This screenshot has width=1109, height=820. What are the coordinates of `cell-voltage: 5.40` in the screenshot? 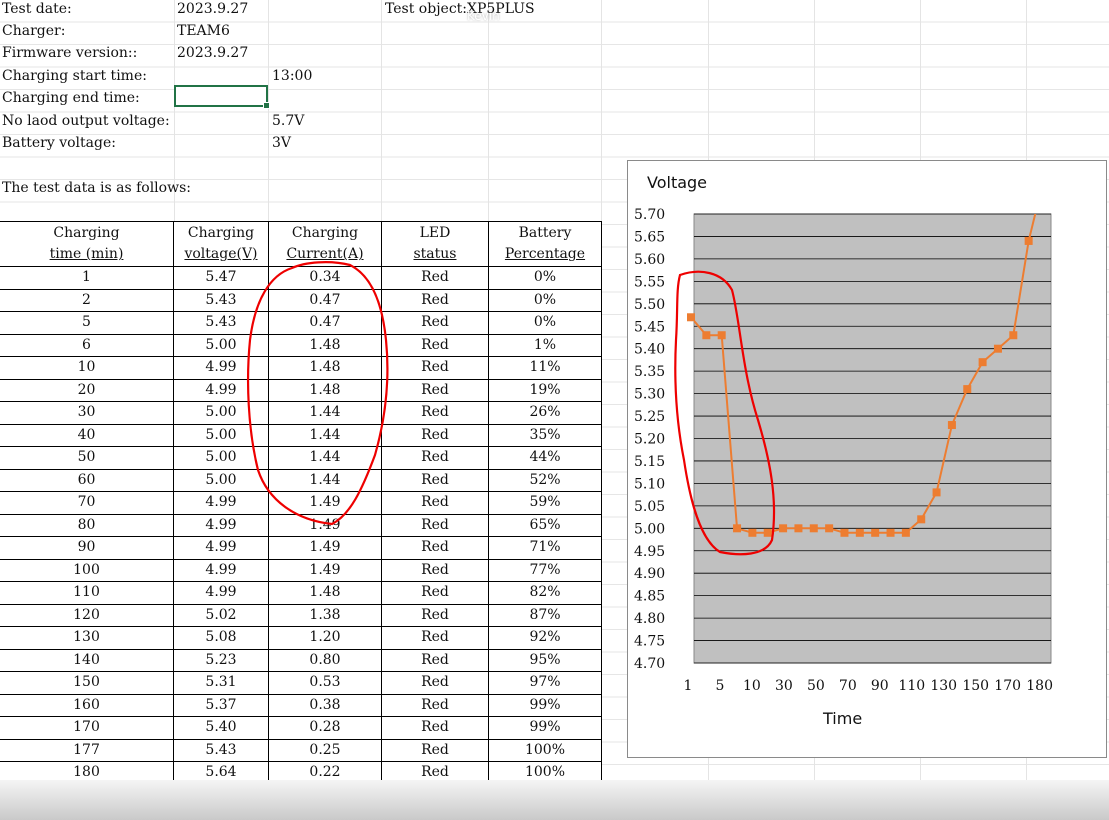 It's located at (221, 728).